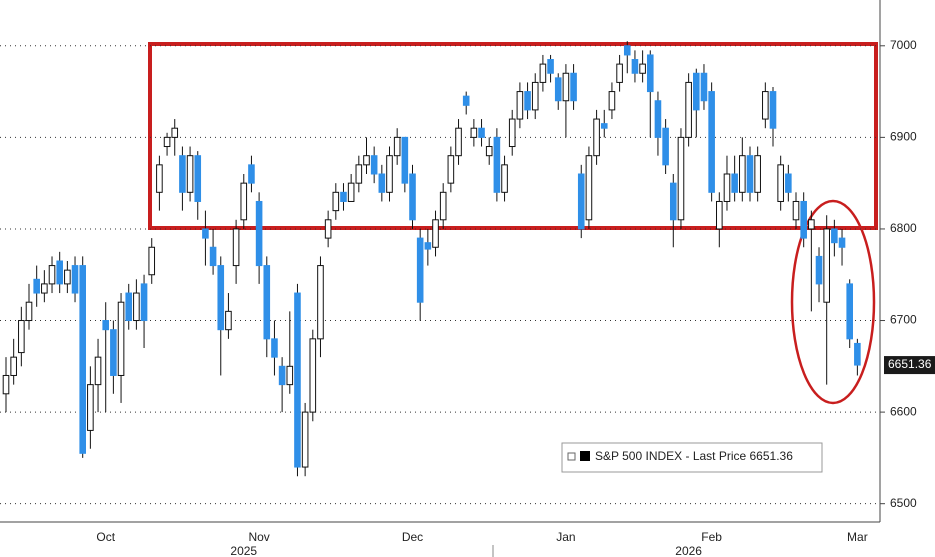  I want to click on y-tick-label: 6900, so click(903, 137).